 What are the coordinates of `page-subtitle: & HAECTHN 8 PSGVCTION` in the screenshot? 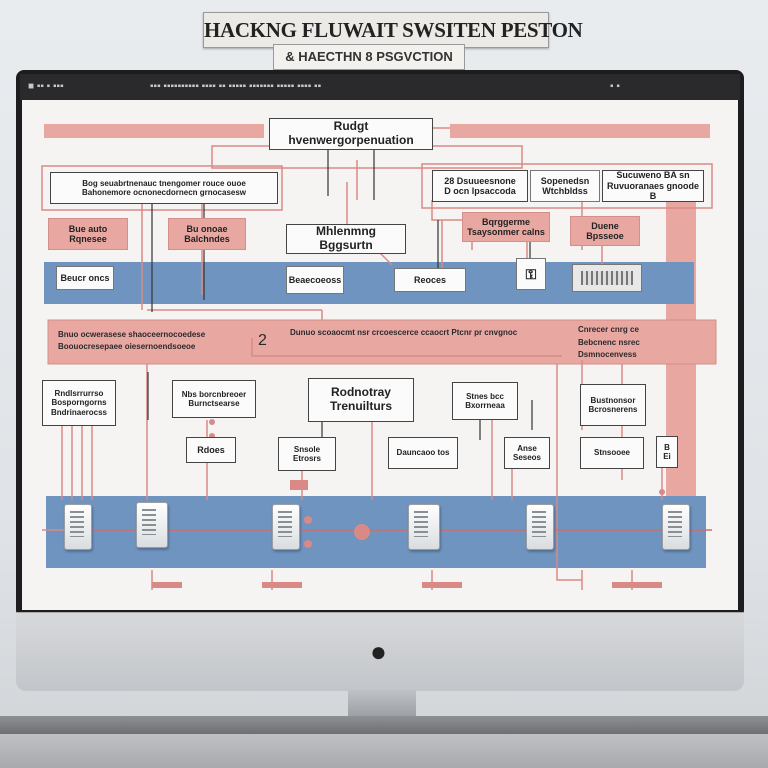 It's located at (369, 57).